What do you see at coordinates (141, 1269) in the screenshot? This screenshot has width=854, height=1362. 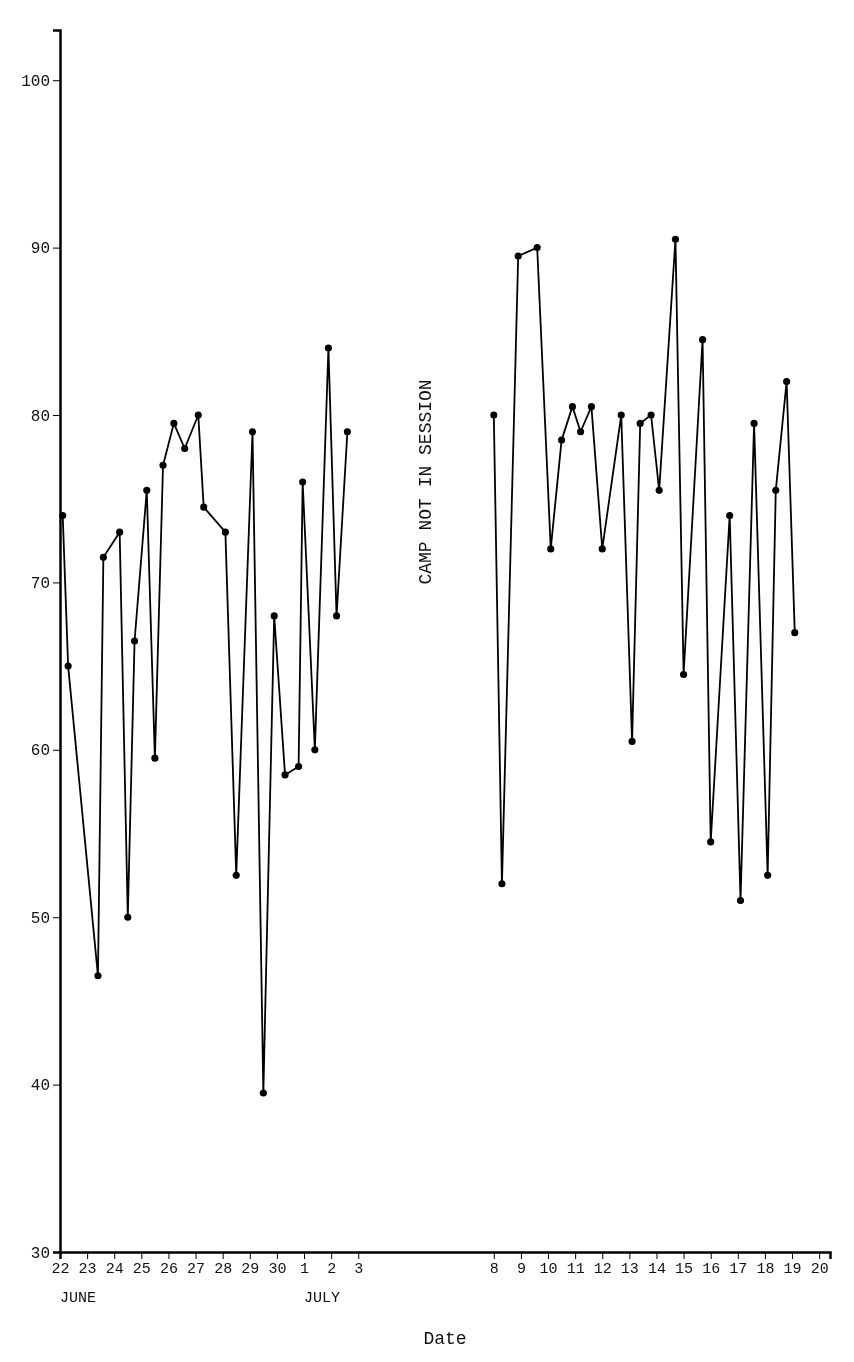 I see `x-tick-label: 25` at bounding box center [141, 1269].